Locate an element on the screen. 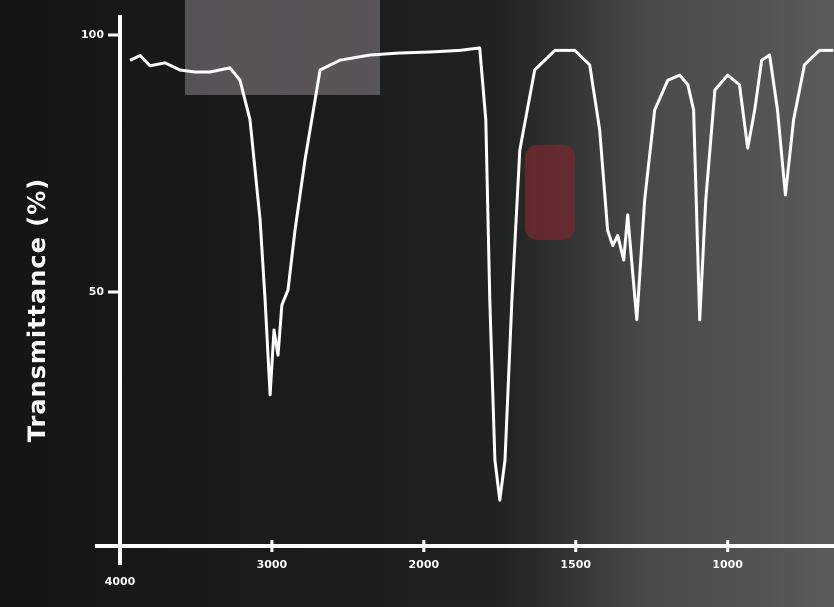 Image resolution: width=834 pixels, height=607 pixels. shirt-collar is located at coordinates (282, 47).